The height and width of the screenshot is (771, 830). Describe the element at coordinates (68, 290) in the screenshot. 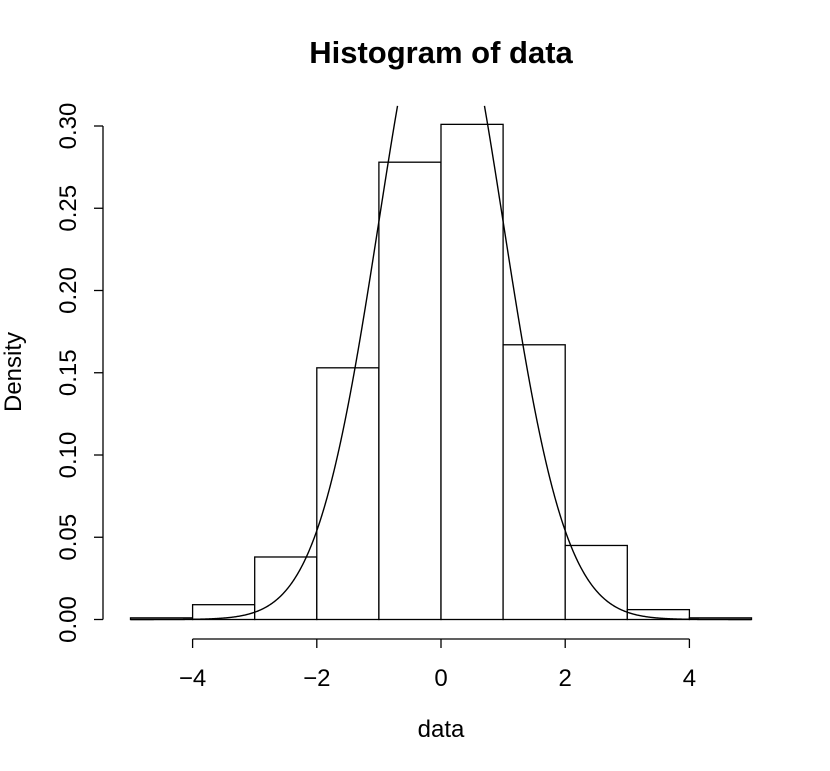

I see `y-tick-label-4: 0.20` at that location.